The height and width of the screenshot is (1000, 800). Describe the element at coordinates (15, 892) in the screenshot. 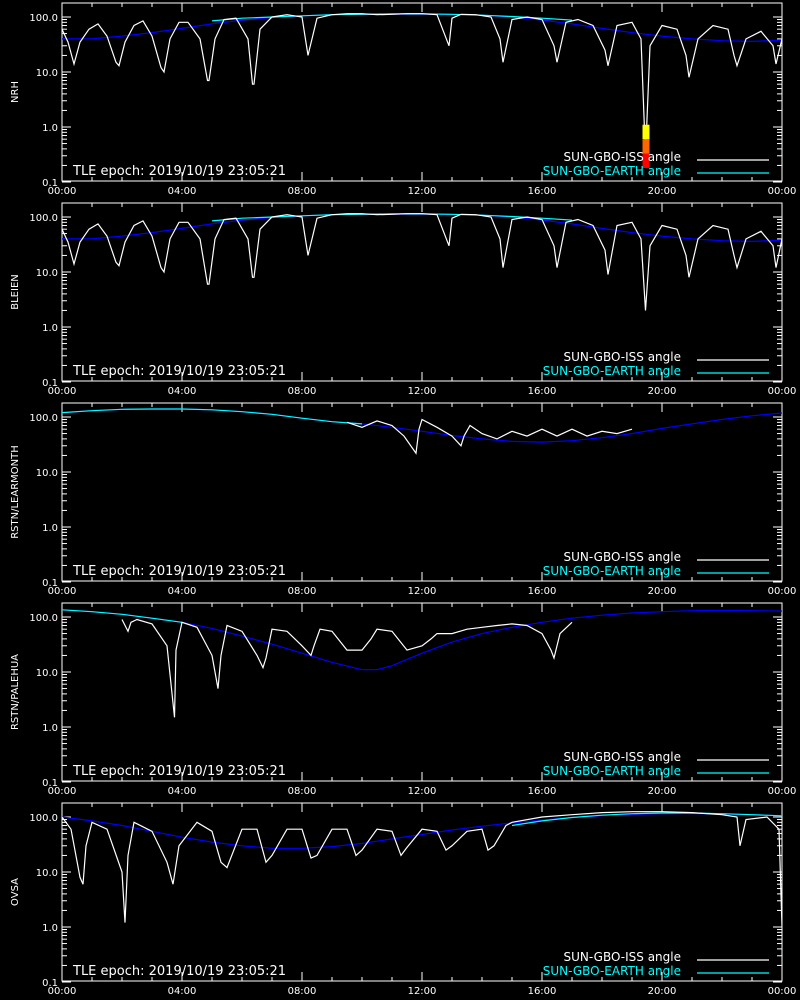

I see `y-axis-label: OVSA` at that location.